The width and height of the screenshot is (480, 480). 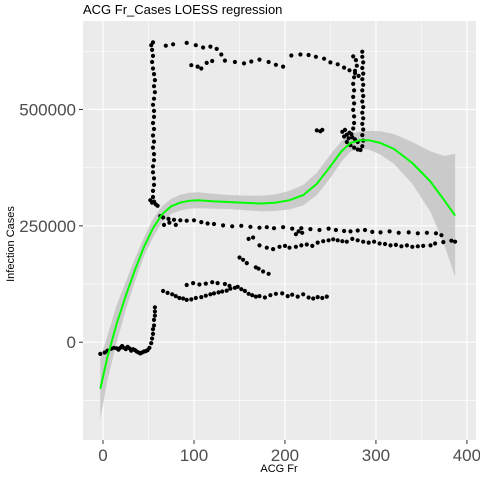 What do you see at coordinates (47, 109) in the screenshot?
I see `y-tick-label: 500000` at bounding box center [47, 109].